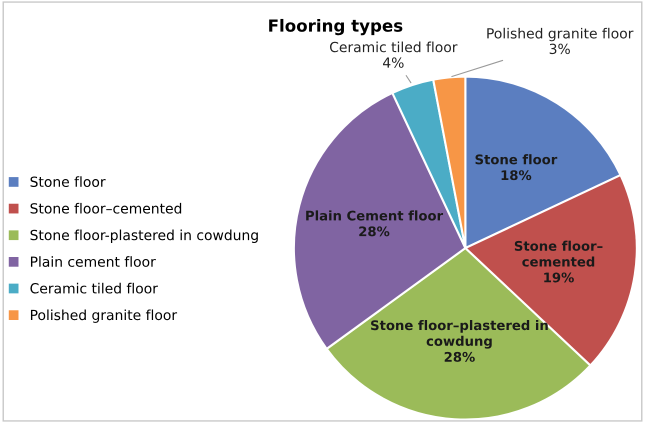  What do you see at coordinates (335, 27) in the screenshot?
I see `chart-title: Flooring types` at bounding box center [335, 27].